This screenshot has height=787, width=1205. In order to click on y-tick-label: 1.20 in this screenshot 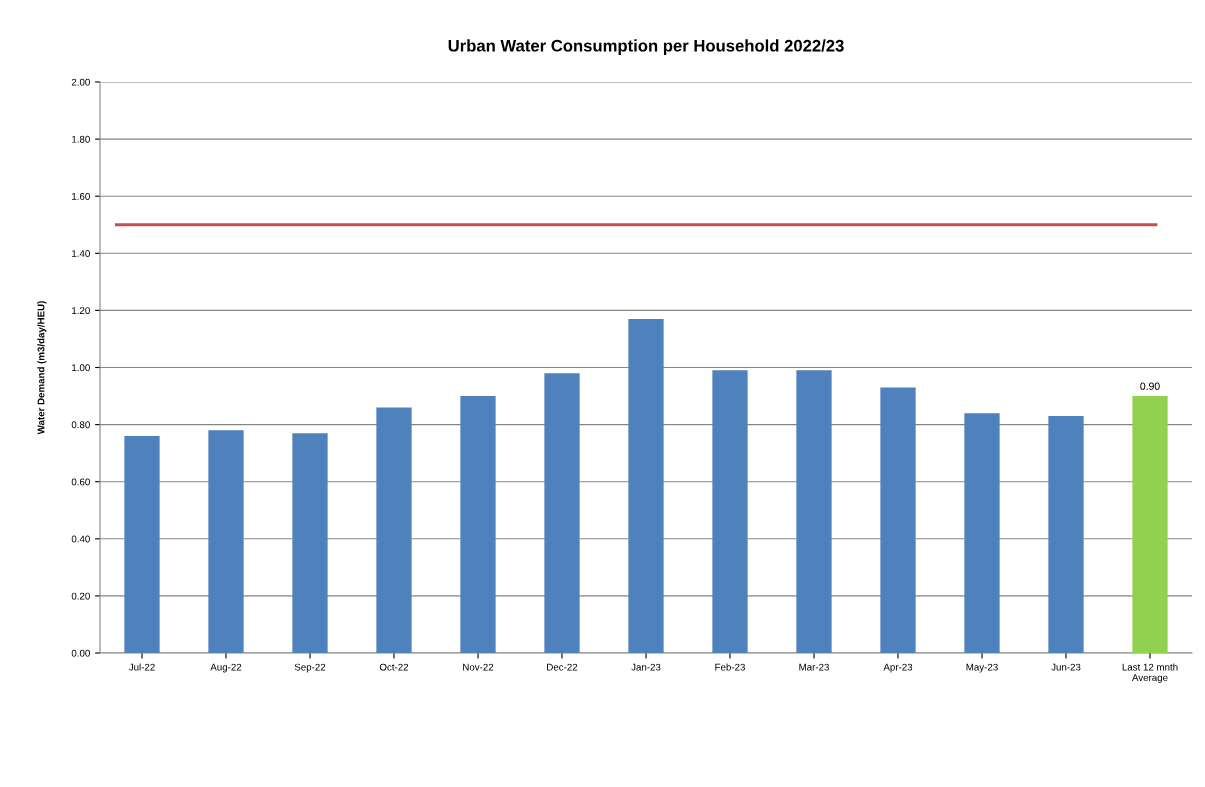, I will do `click(81, 311)`.